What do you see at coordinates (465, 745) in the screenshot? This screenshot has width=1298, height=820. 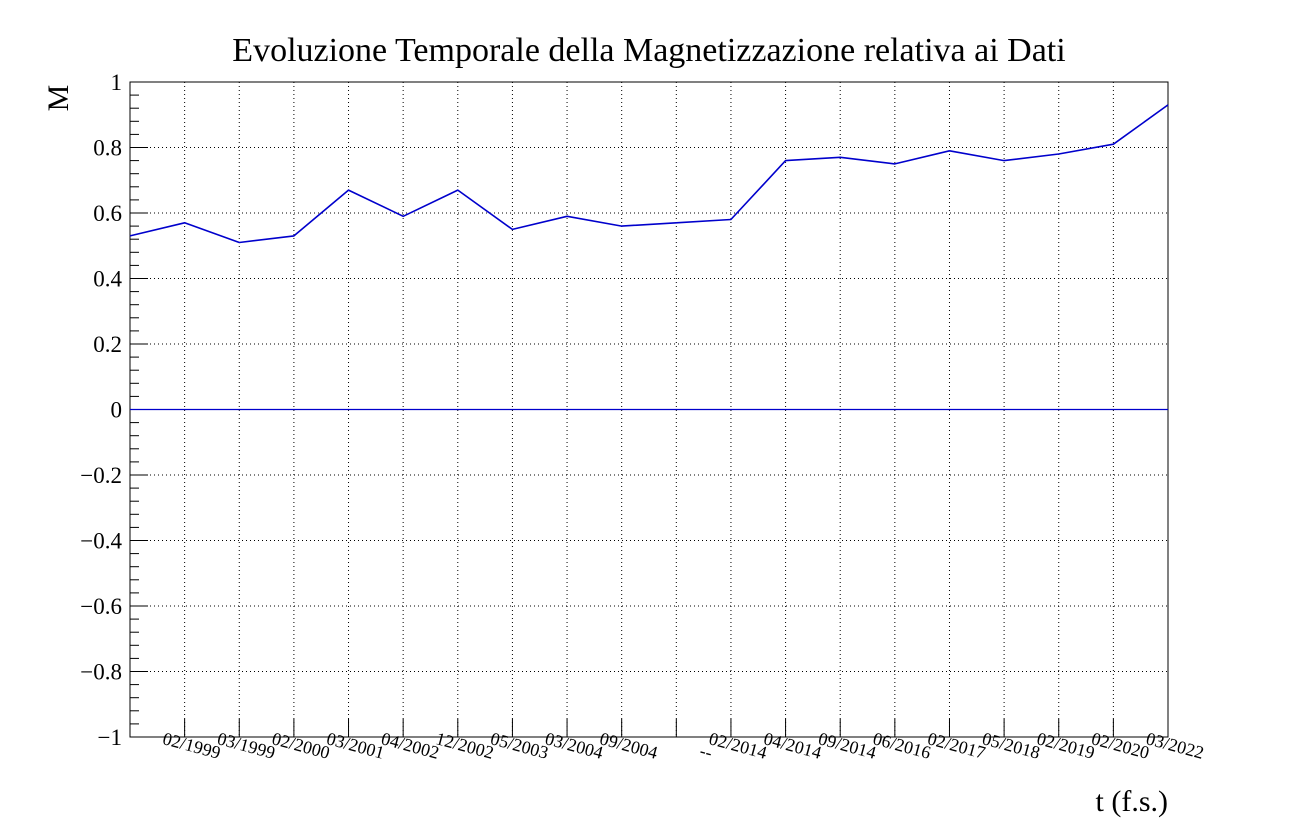 I see `x-tick-label: 12/2002` at bounding box center [465, 745].